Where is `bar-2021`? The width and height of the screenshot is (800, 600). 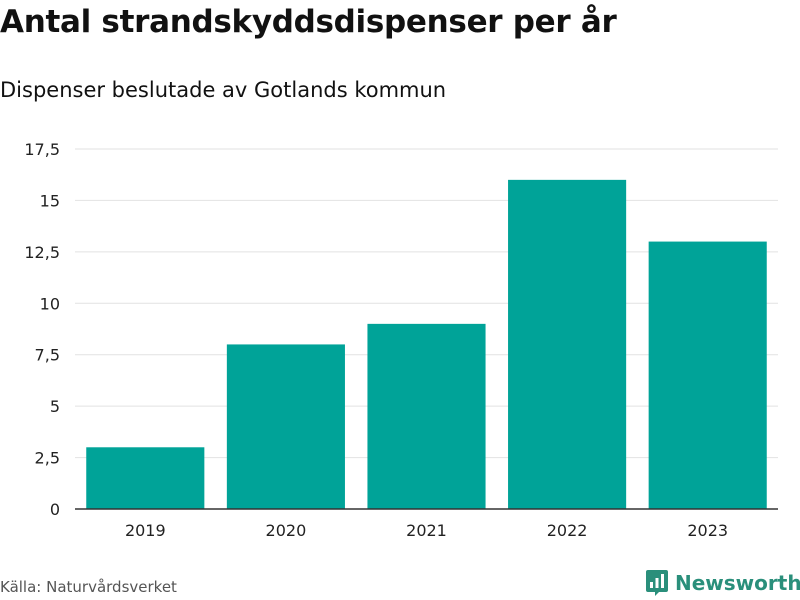
bar-2021 is located at coordinates (426, 416).